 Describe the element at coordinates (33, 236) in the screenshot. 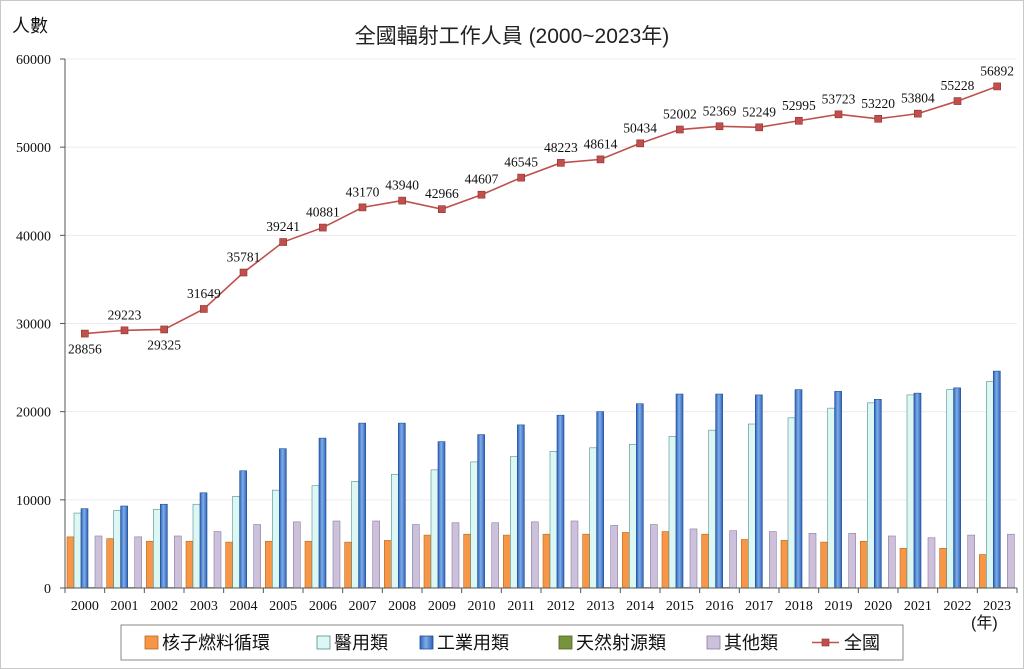

I see `y-tick-label-40000: 40000` at that location.